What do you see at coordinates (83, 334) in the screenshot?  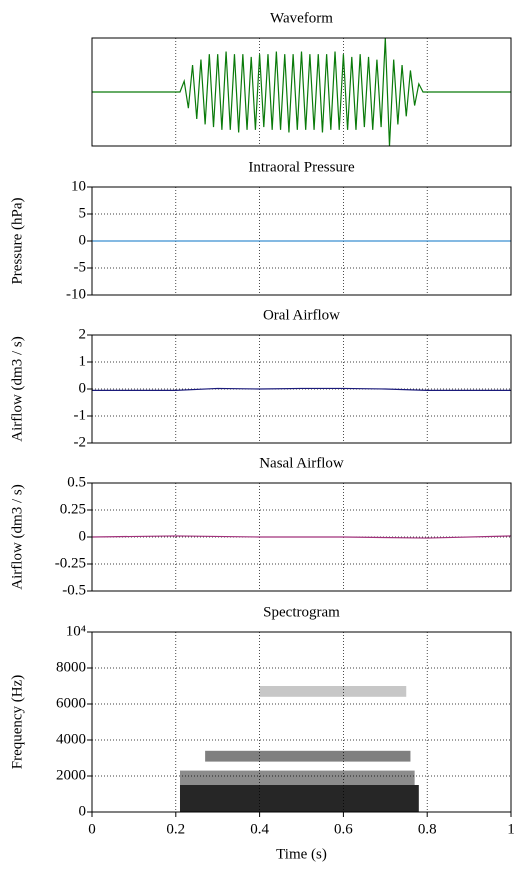 I see `y-tick-label: 2` at bounding box center [83, 334].